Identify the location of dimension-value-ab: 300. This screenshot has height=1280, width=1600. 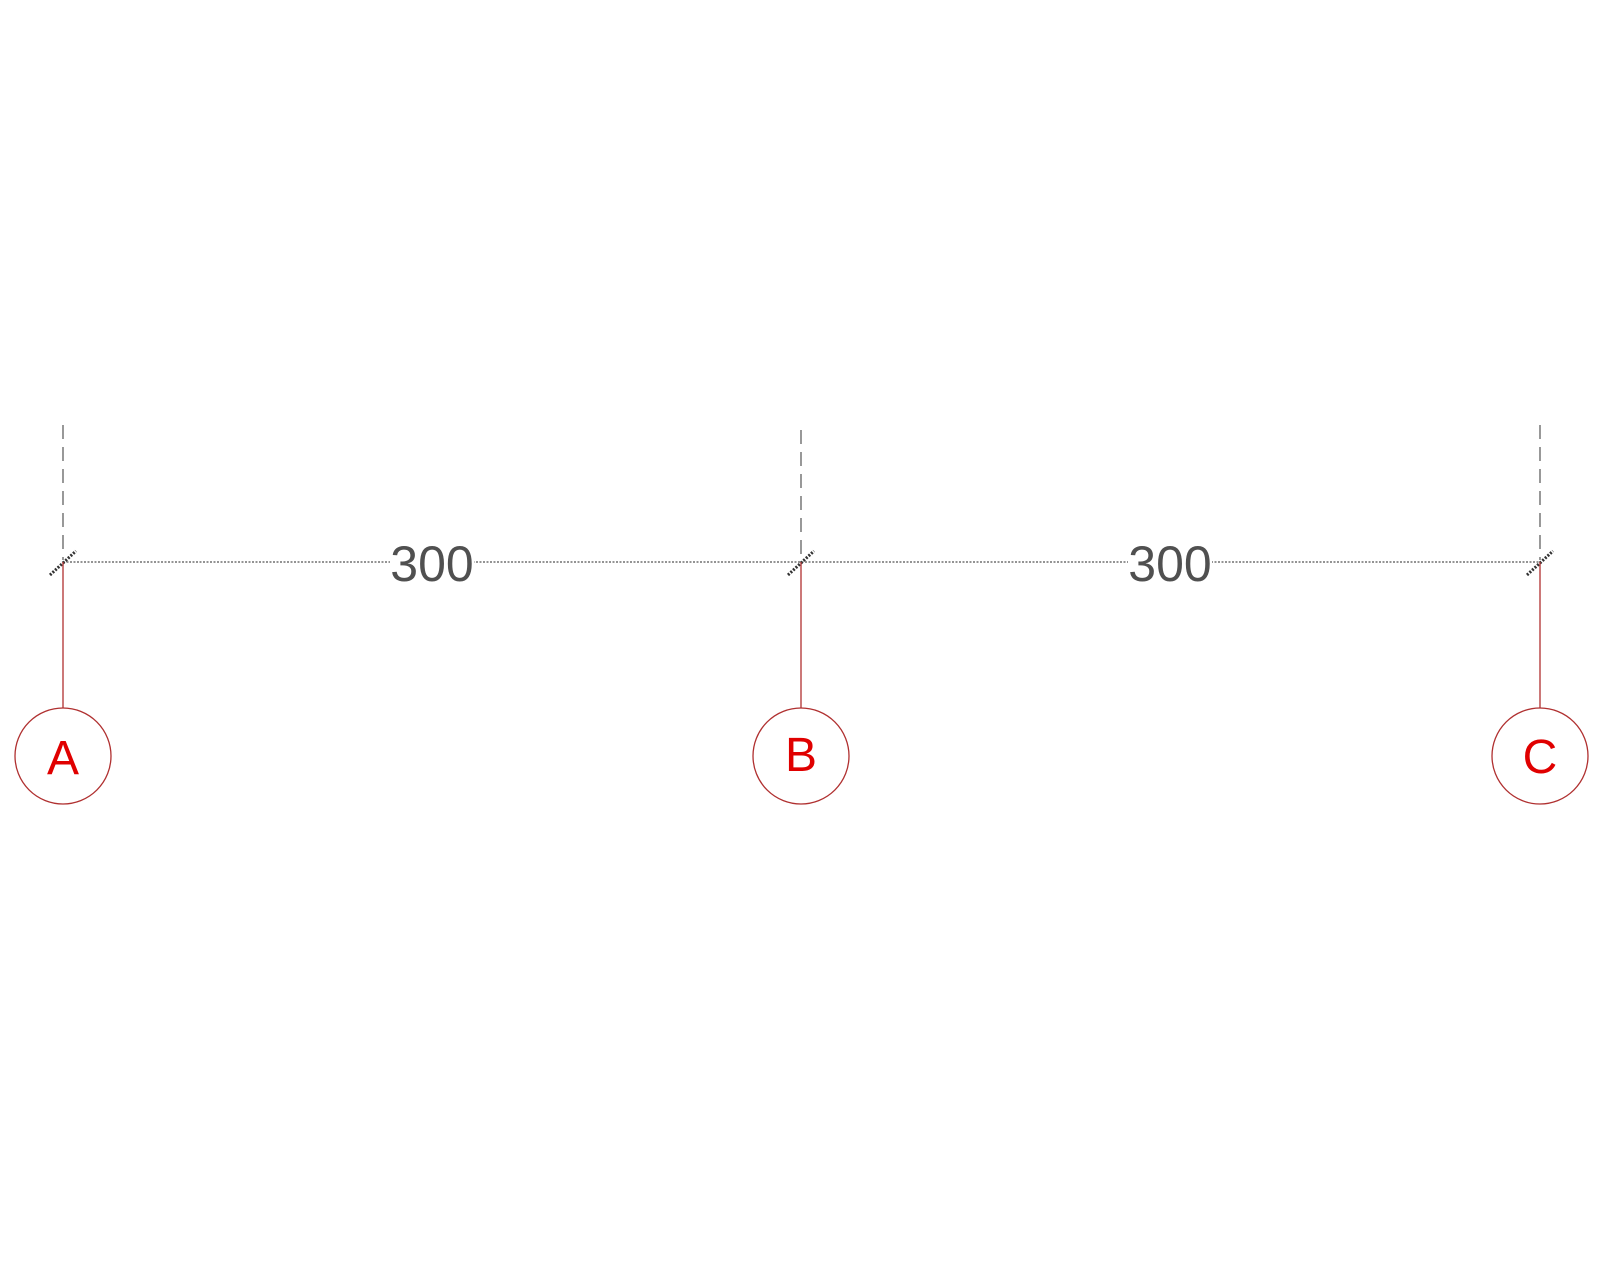
(431, 564).